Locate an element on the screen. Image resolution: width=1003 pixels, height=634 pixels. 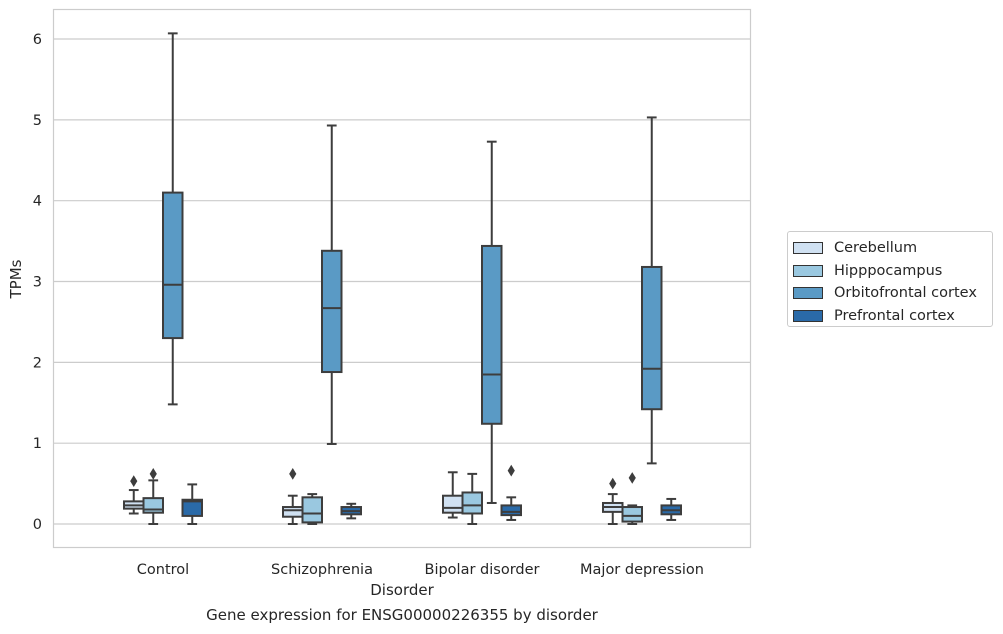
legend-label: Orbitofrontal cortex is located at coordinates (905, 293).